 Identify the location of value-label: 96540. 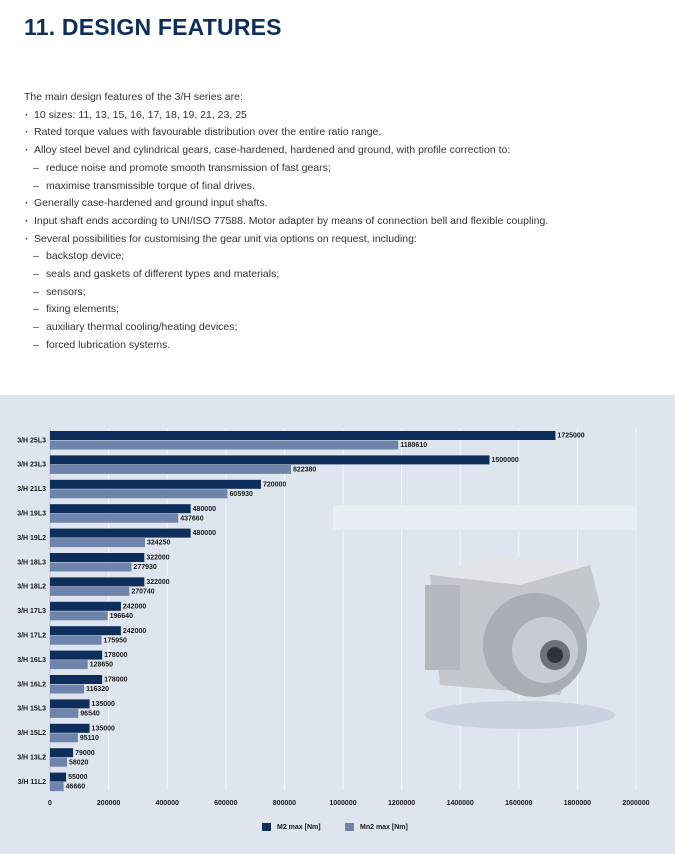
(90, 713).